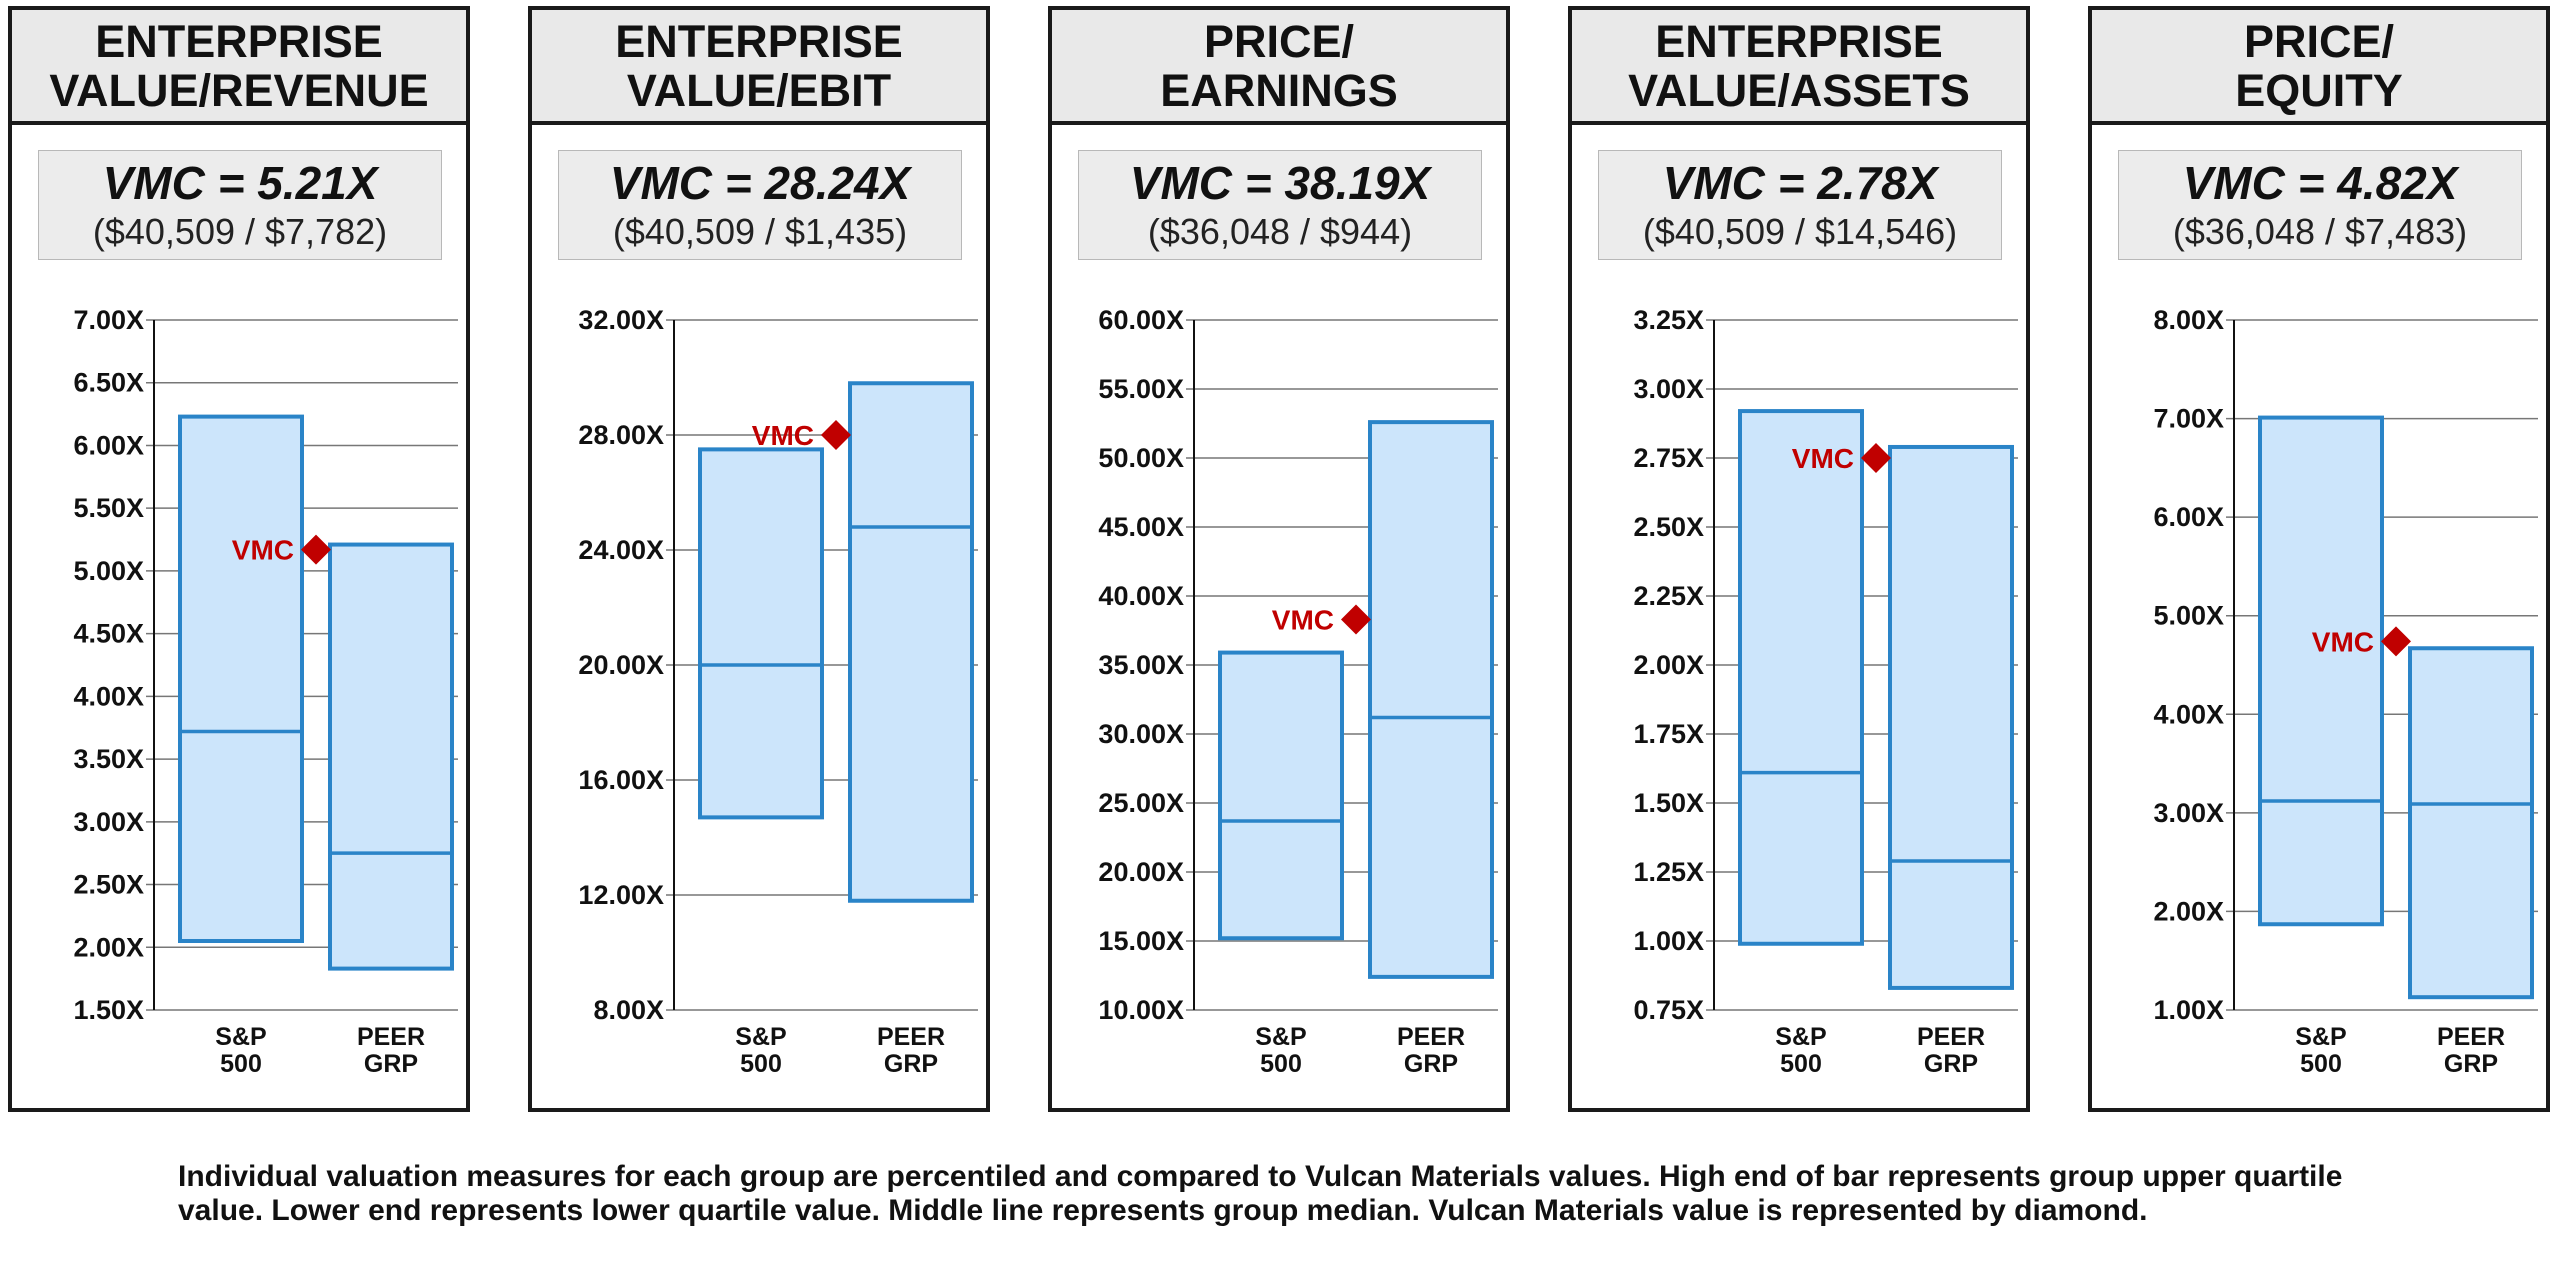 Image resolution: width=2560 pixels, height=1276 pixels. What do you see at coordinates (108, 759) in the screenshot?
I see `y-tick-label: 3.50X` at bounding box center [108, 759].